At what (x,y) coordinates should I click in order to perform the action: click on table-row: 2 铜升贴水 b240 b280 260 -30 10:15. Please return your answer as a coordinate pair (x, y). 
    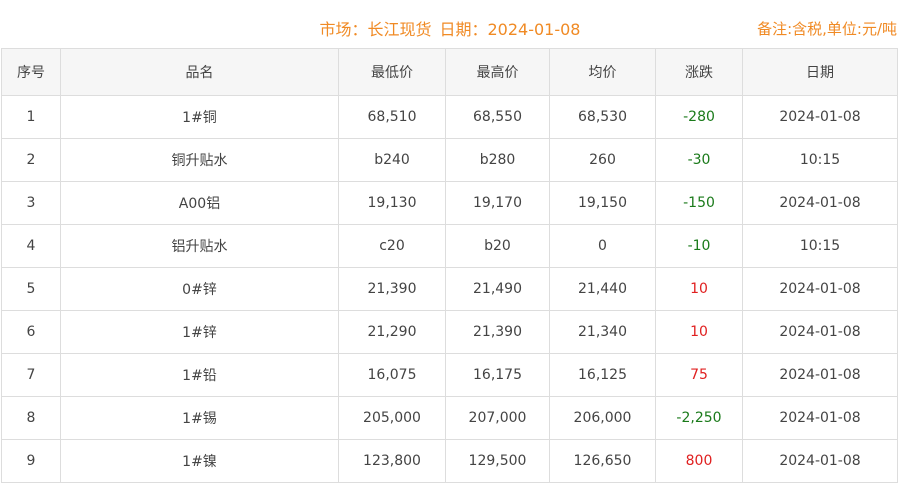
    Looking at the image, I should click on (449, 160).